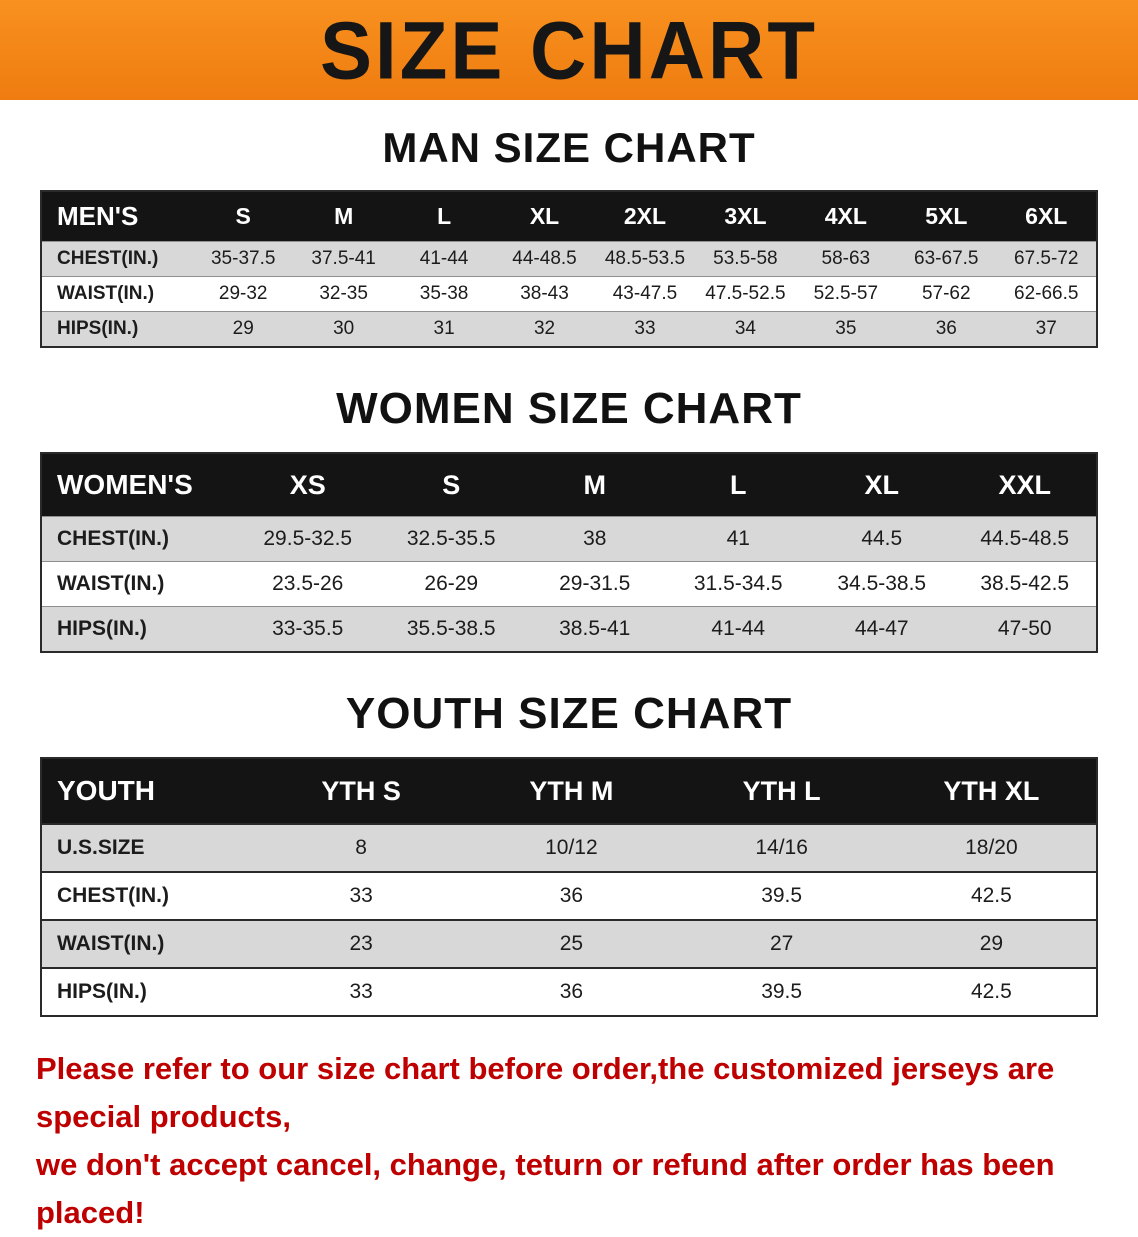 The height and width of the screenshot is (1237, 1138). I want to click on size-value: 29-31.5, so click(595, 583).